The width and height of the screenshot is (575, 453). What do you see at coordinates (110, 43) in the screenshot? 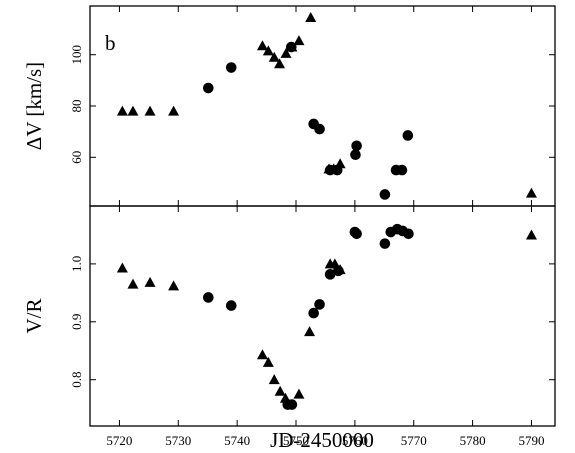
I see `panel-label: b` at bounding box center [110, 43].